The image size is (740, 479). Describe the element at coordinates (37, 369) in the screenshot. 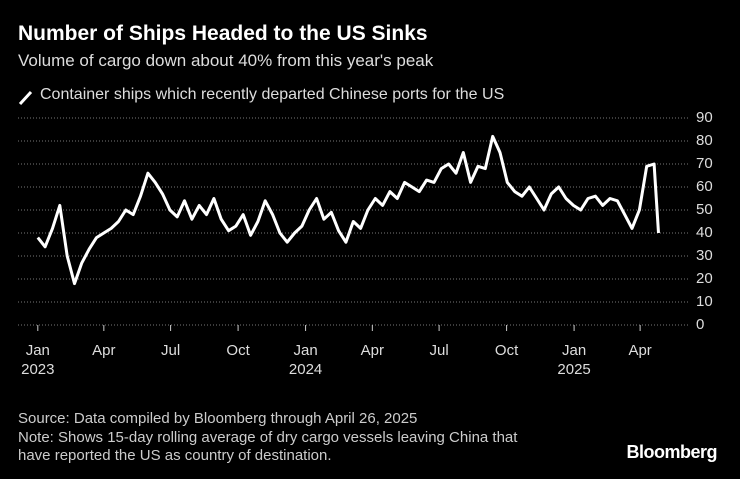

I see `x-year-label: 2023` at that location.